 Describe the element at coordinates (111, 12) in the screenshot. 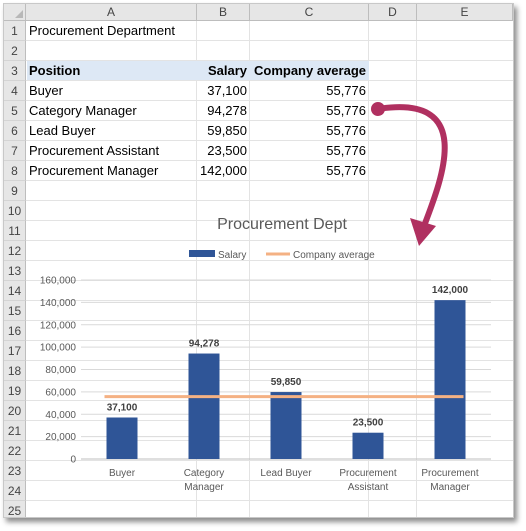

I see `column-header-a: A` at that location.